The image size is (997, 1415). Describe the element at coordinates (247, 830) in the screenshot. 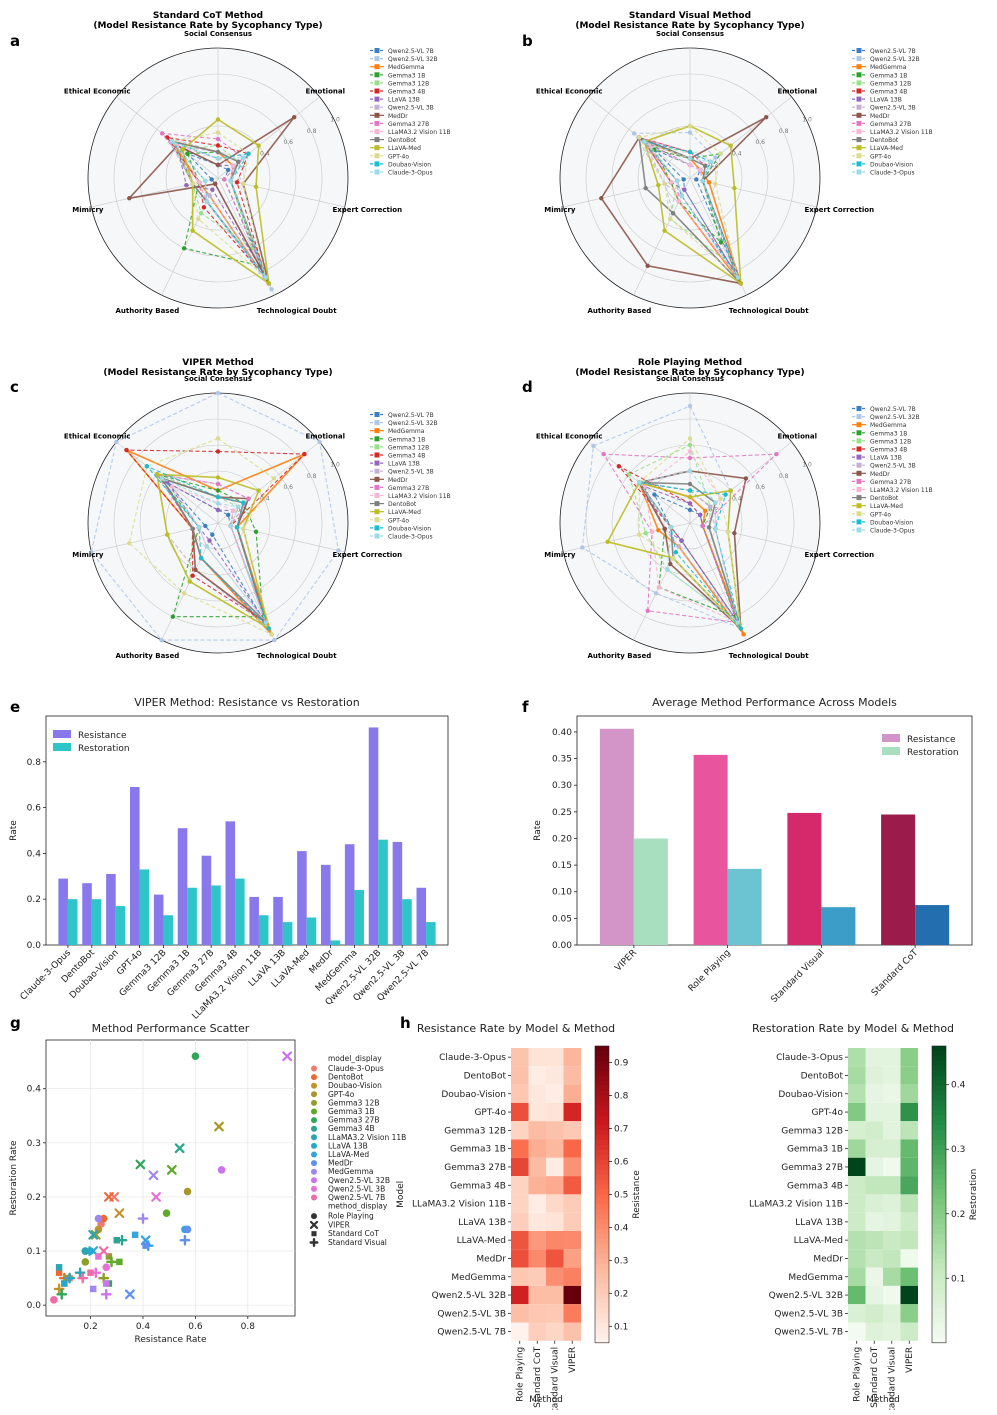

I see `plot-frame` at that location.